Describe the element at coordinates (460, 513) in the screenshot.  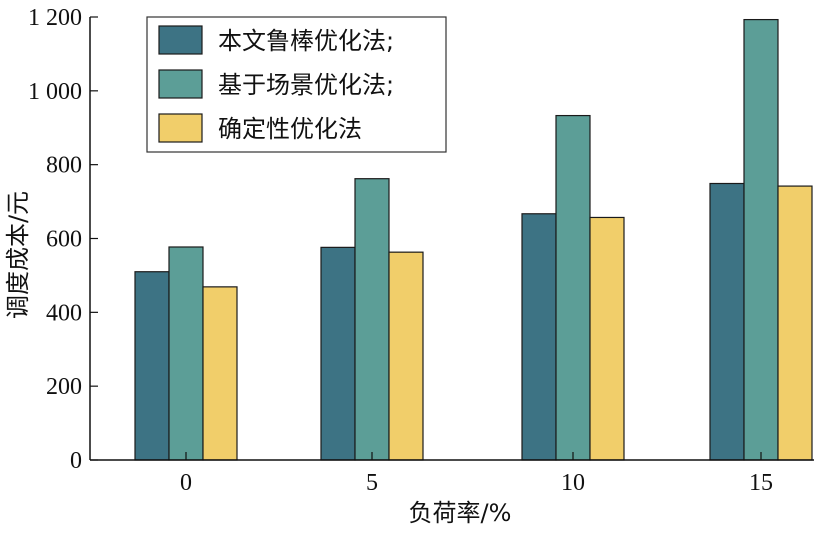
I see `x-axis-title: 负荷率/%` at that location.